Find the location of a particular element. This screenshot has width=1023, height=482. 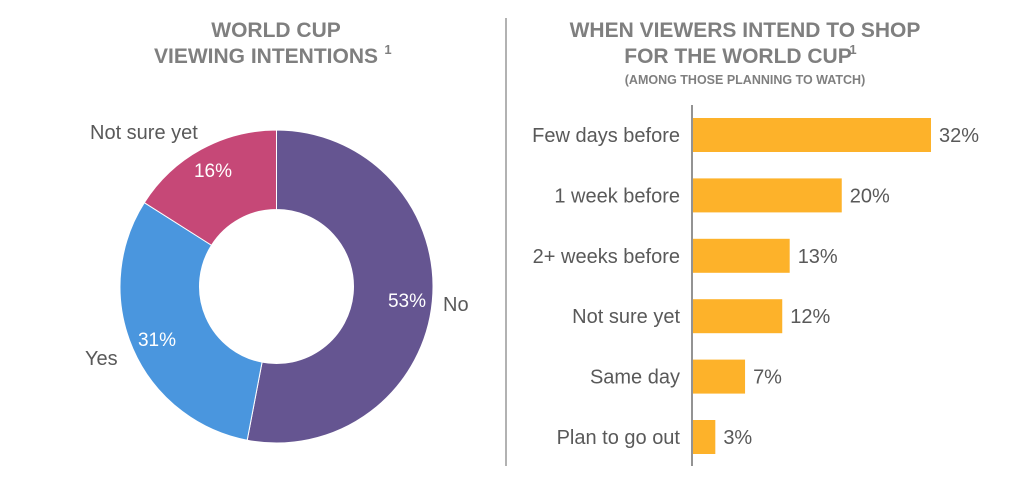

bar-value-label: 32% is located at coordinates (959, 136).